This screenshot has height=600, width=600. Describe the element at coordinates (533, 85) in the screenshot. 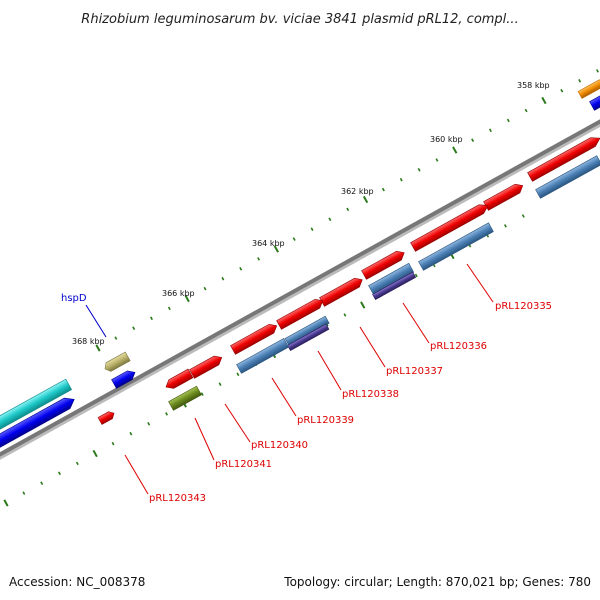

I see `tick-label-358: 358 kbp` at that location.